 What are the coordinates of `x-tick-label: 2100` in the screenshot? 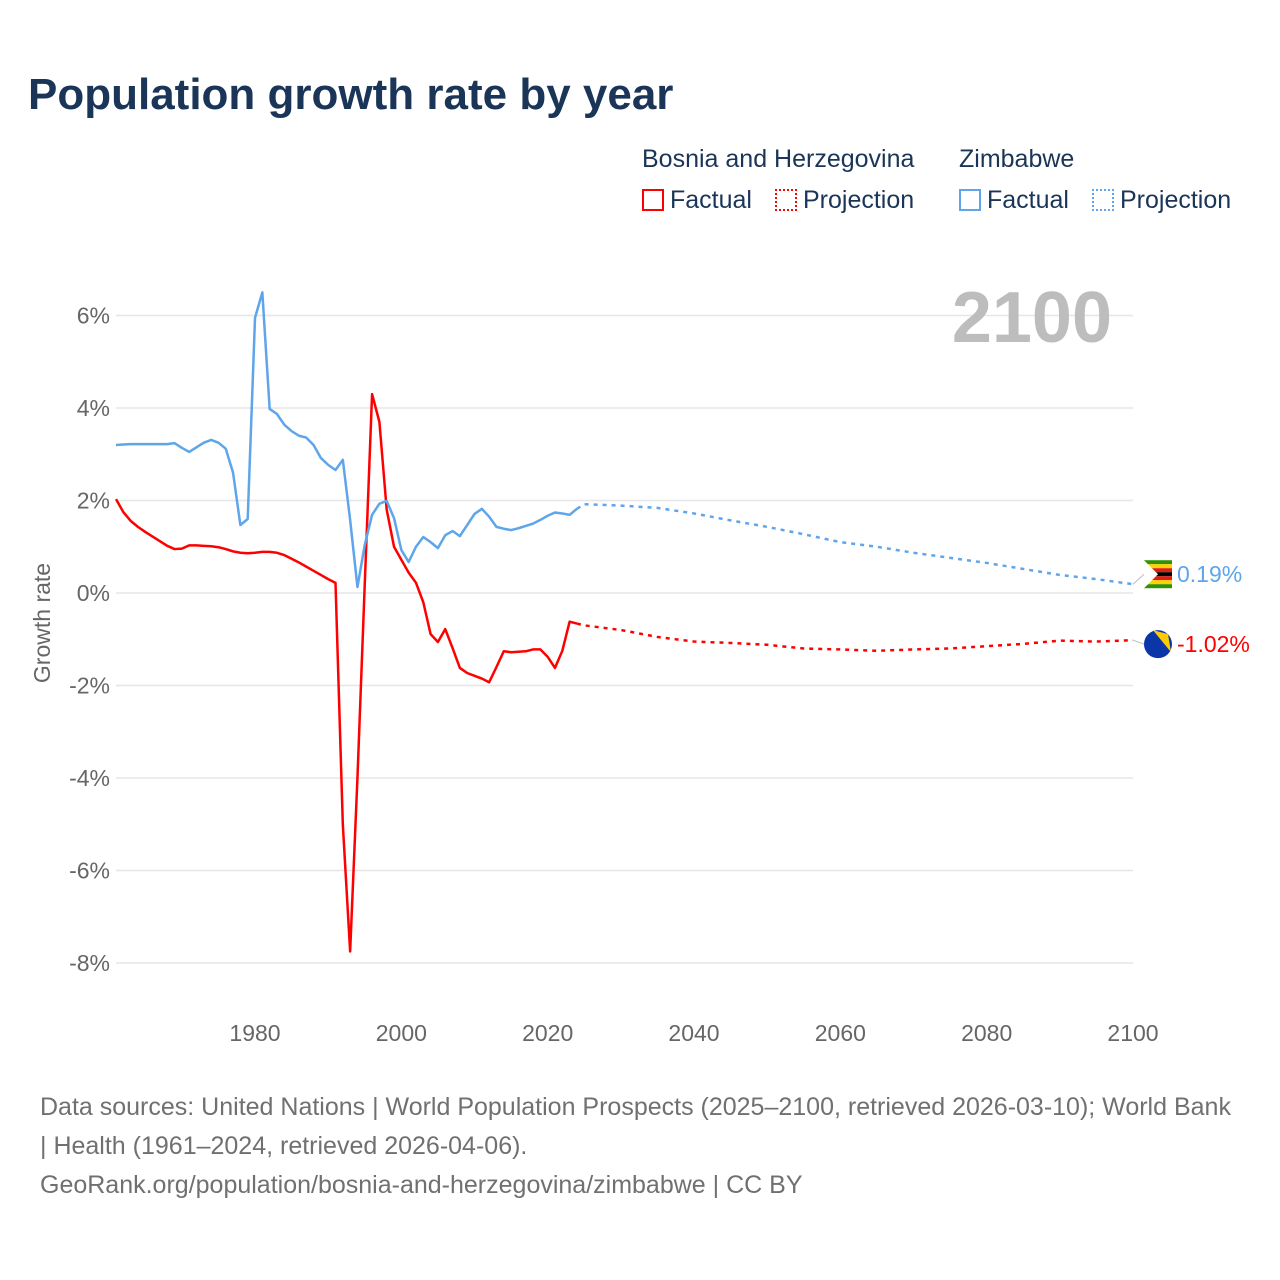 It's located at (1132, 1033).